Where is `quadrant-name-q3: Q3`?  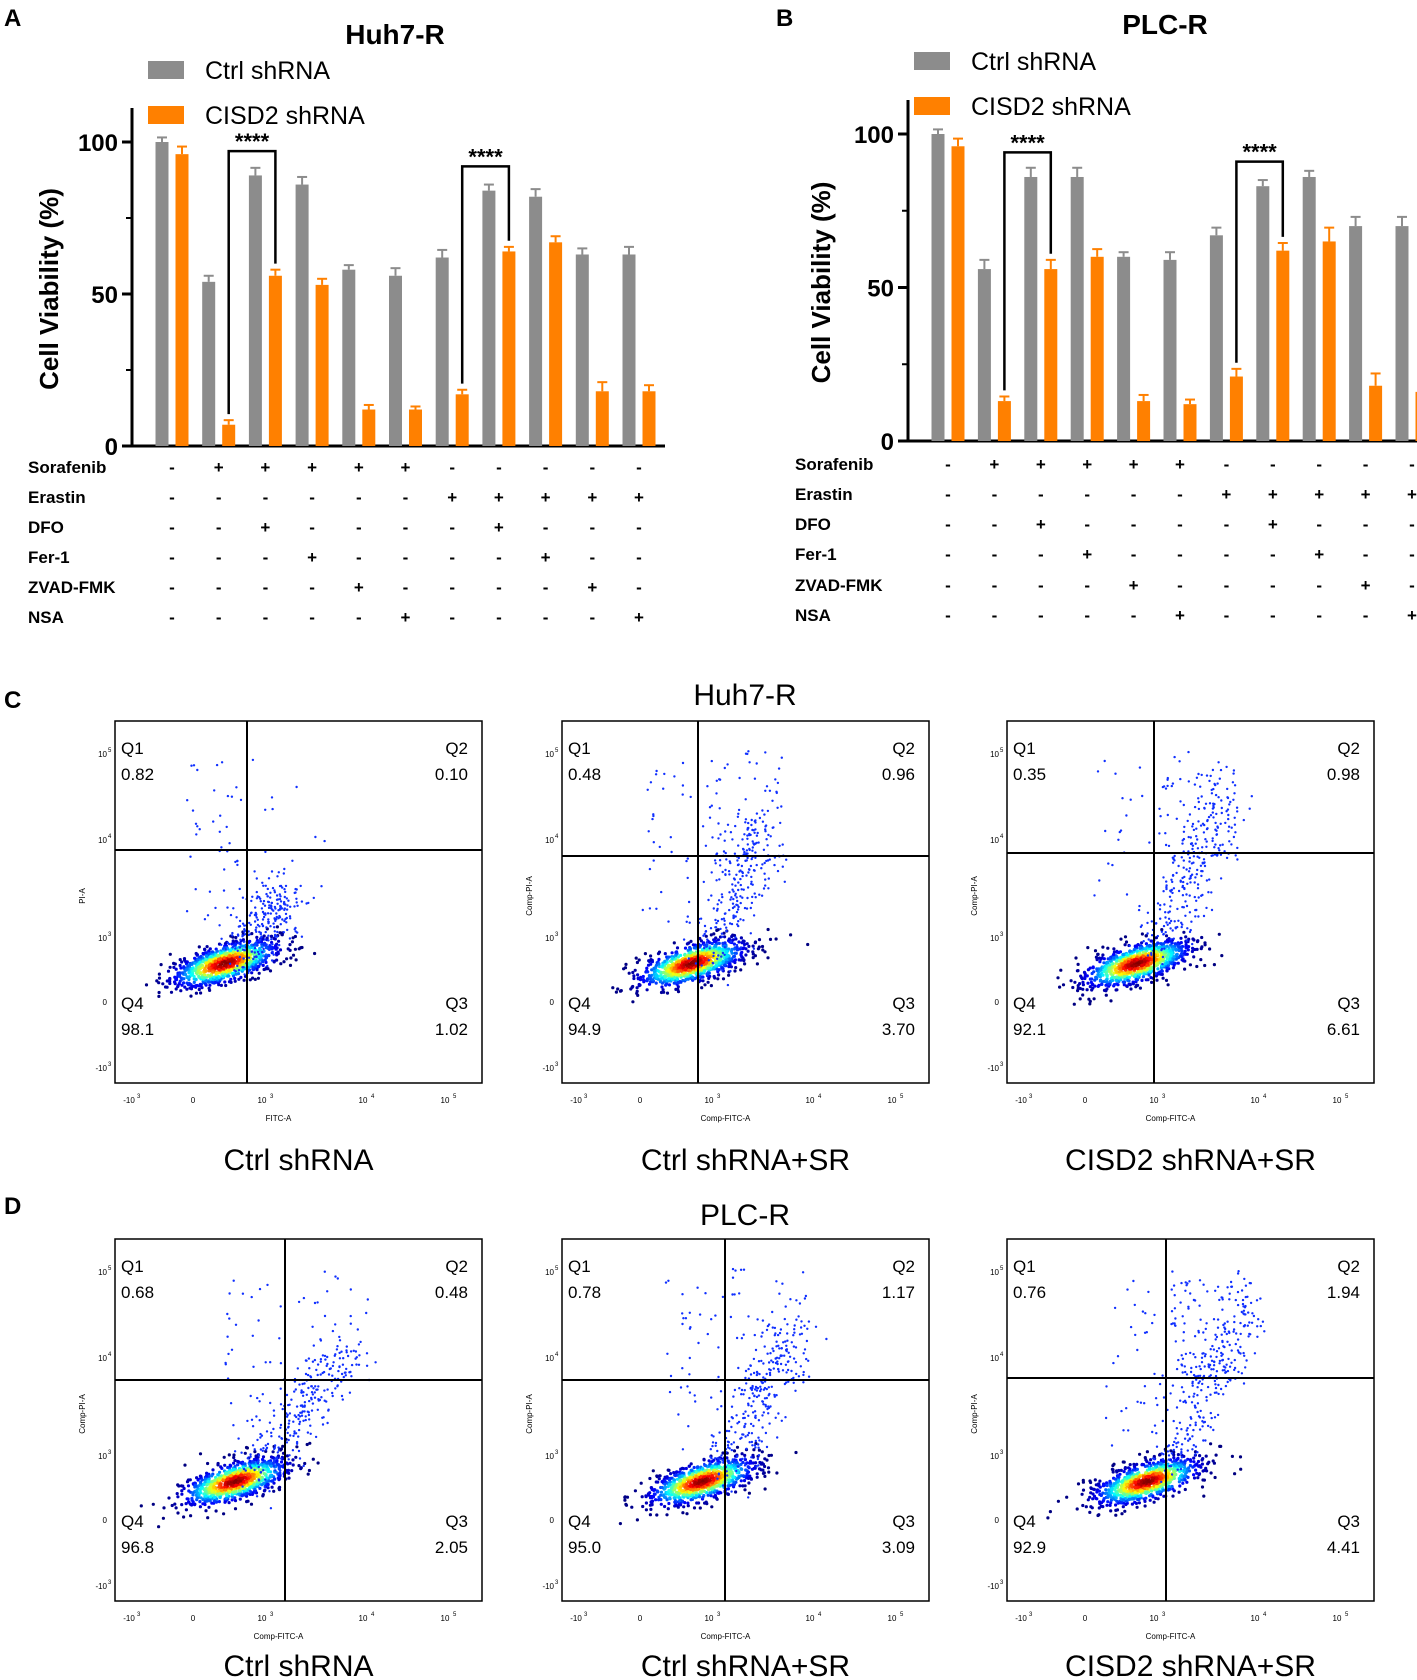 quadrant-name-q3: Q3 is located at coordinates (903, 1003).